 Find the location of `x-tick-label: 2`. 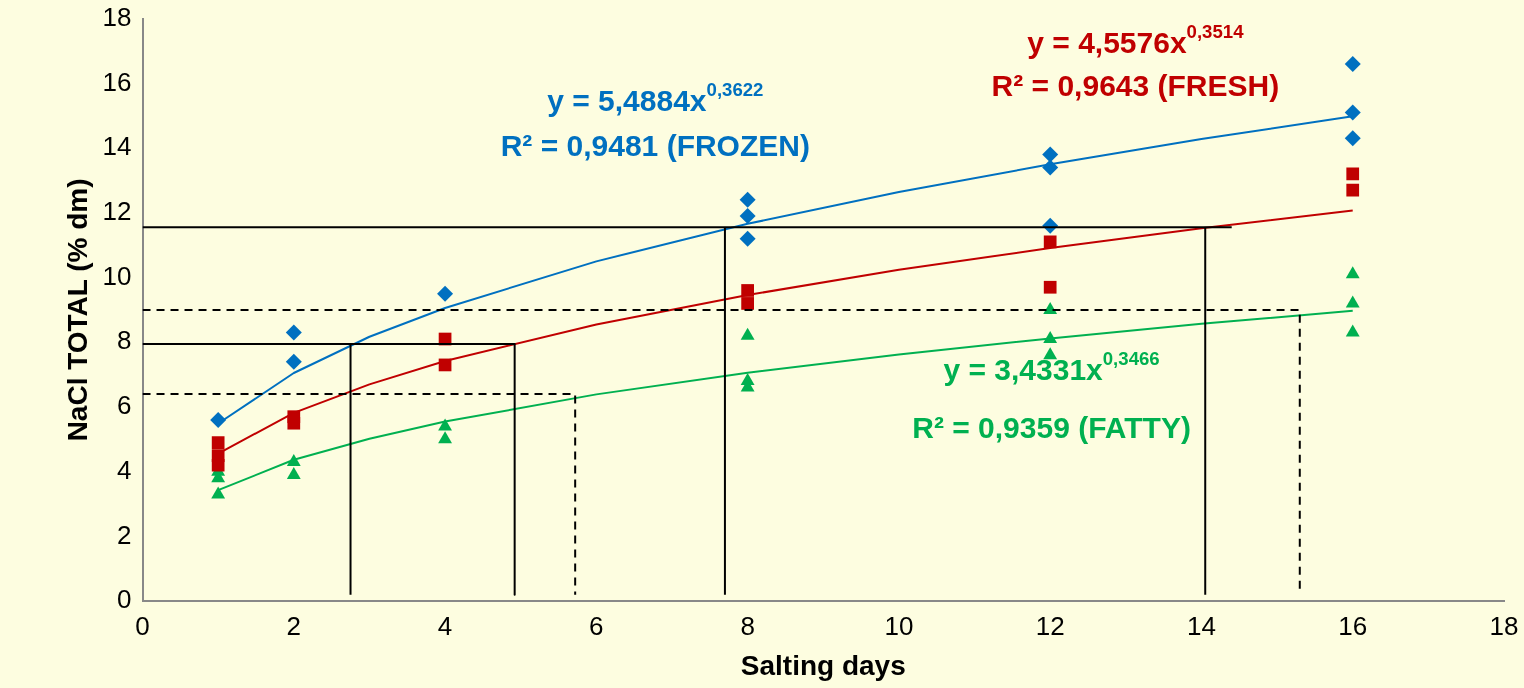

x-tick-label: 2 is located at coordinates (294, 625).